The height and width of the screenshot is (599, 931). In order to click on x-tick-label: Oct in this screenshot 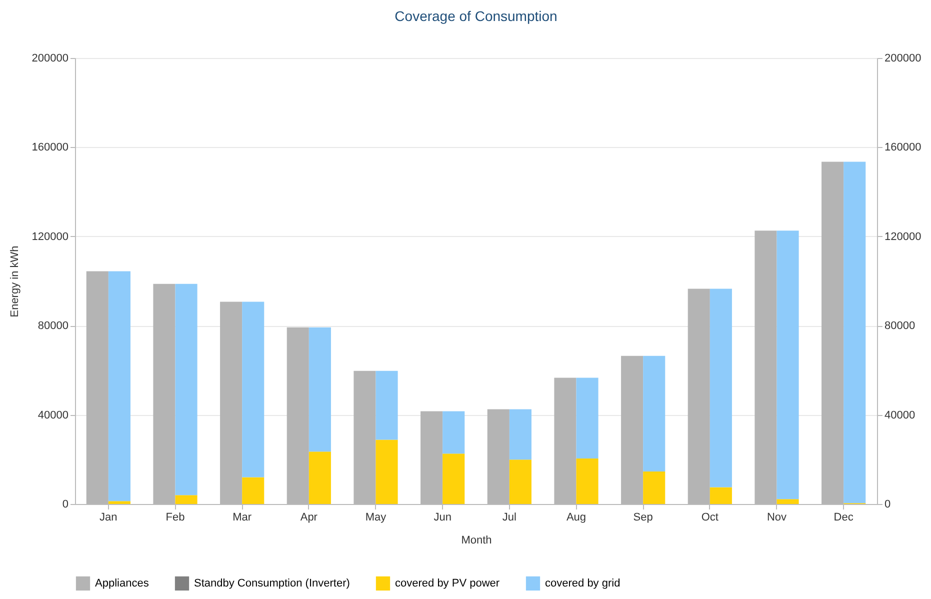, I will do `click(709, 518)`.